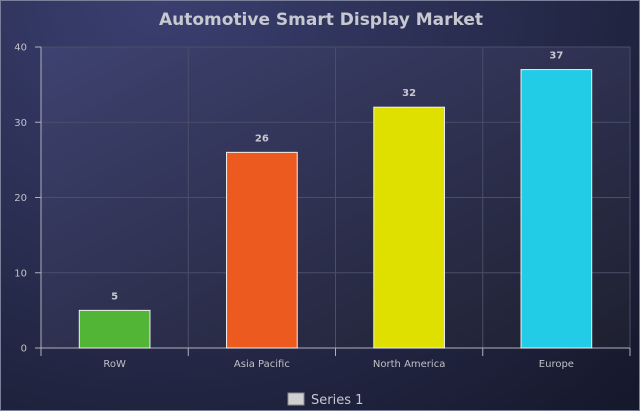 The width and height of the screenshot is (640, 411). Describe the element at coordinates (556, 364) in the screenshot. I see `x-tick-label: Europe` at that location.